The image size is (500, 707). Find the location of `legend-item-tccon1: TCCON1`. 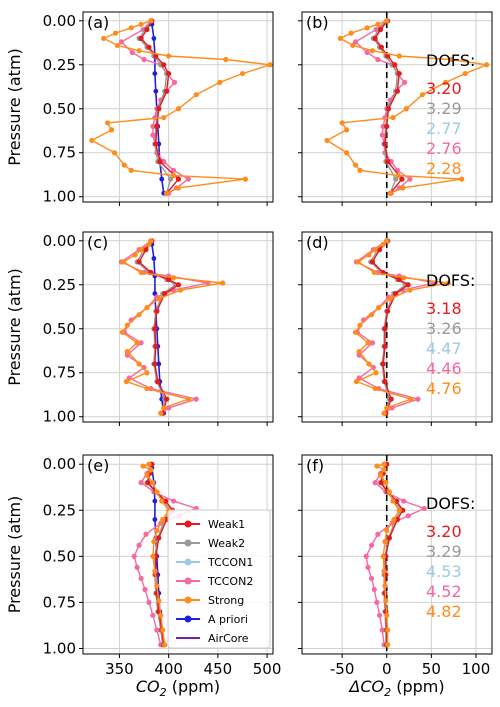

legend-item-tccon1: TCCON1 is located at coordinates (214, 562).